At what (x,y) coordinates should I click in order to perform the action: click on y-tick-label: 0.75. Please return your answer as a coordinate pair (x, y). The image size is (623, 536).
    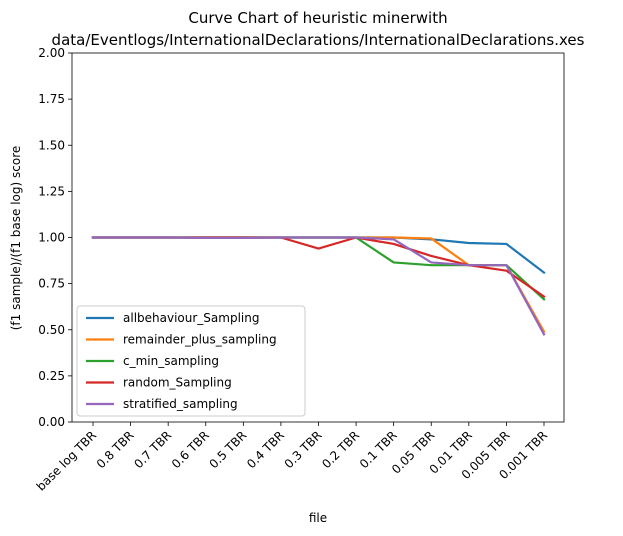
    Looking at the image, I should click on (51, 284).